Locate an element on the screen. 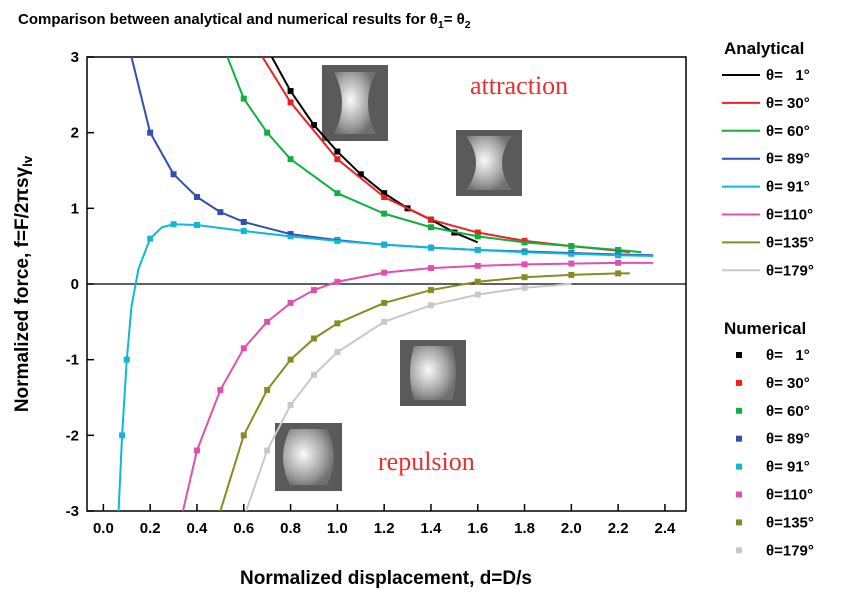 Image resolution: width=851 pixels, height=592 pixels. subscript: 1 is located at coordinates (441, 25).